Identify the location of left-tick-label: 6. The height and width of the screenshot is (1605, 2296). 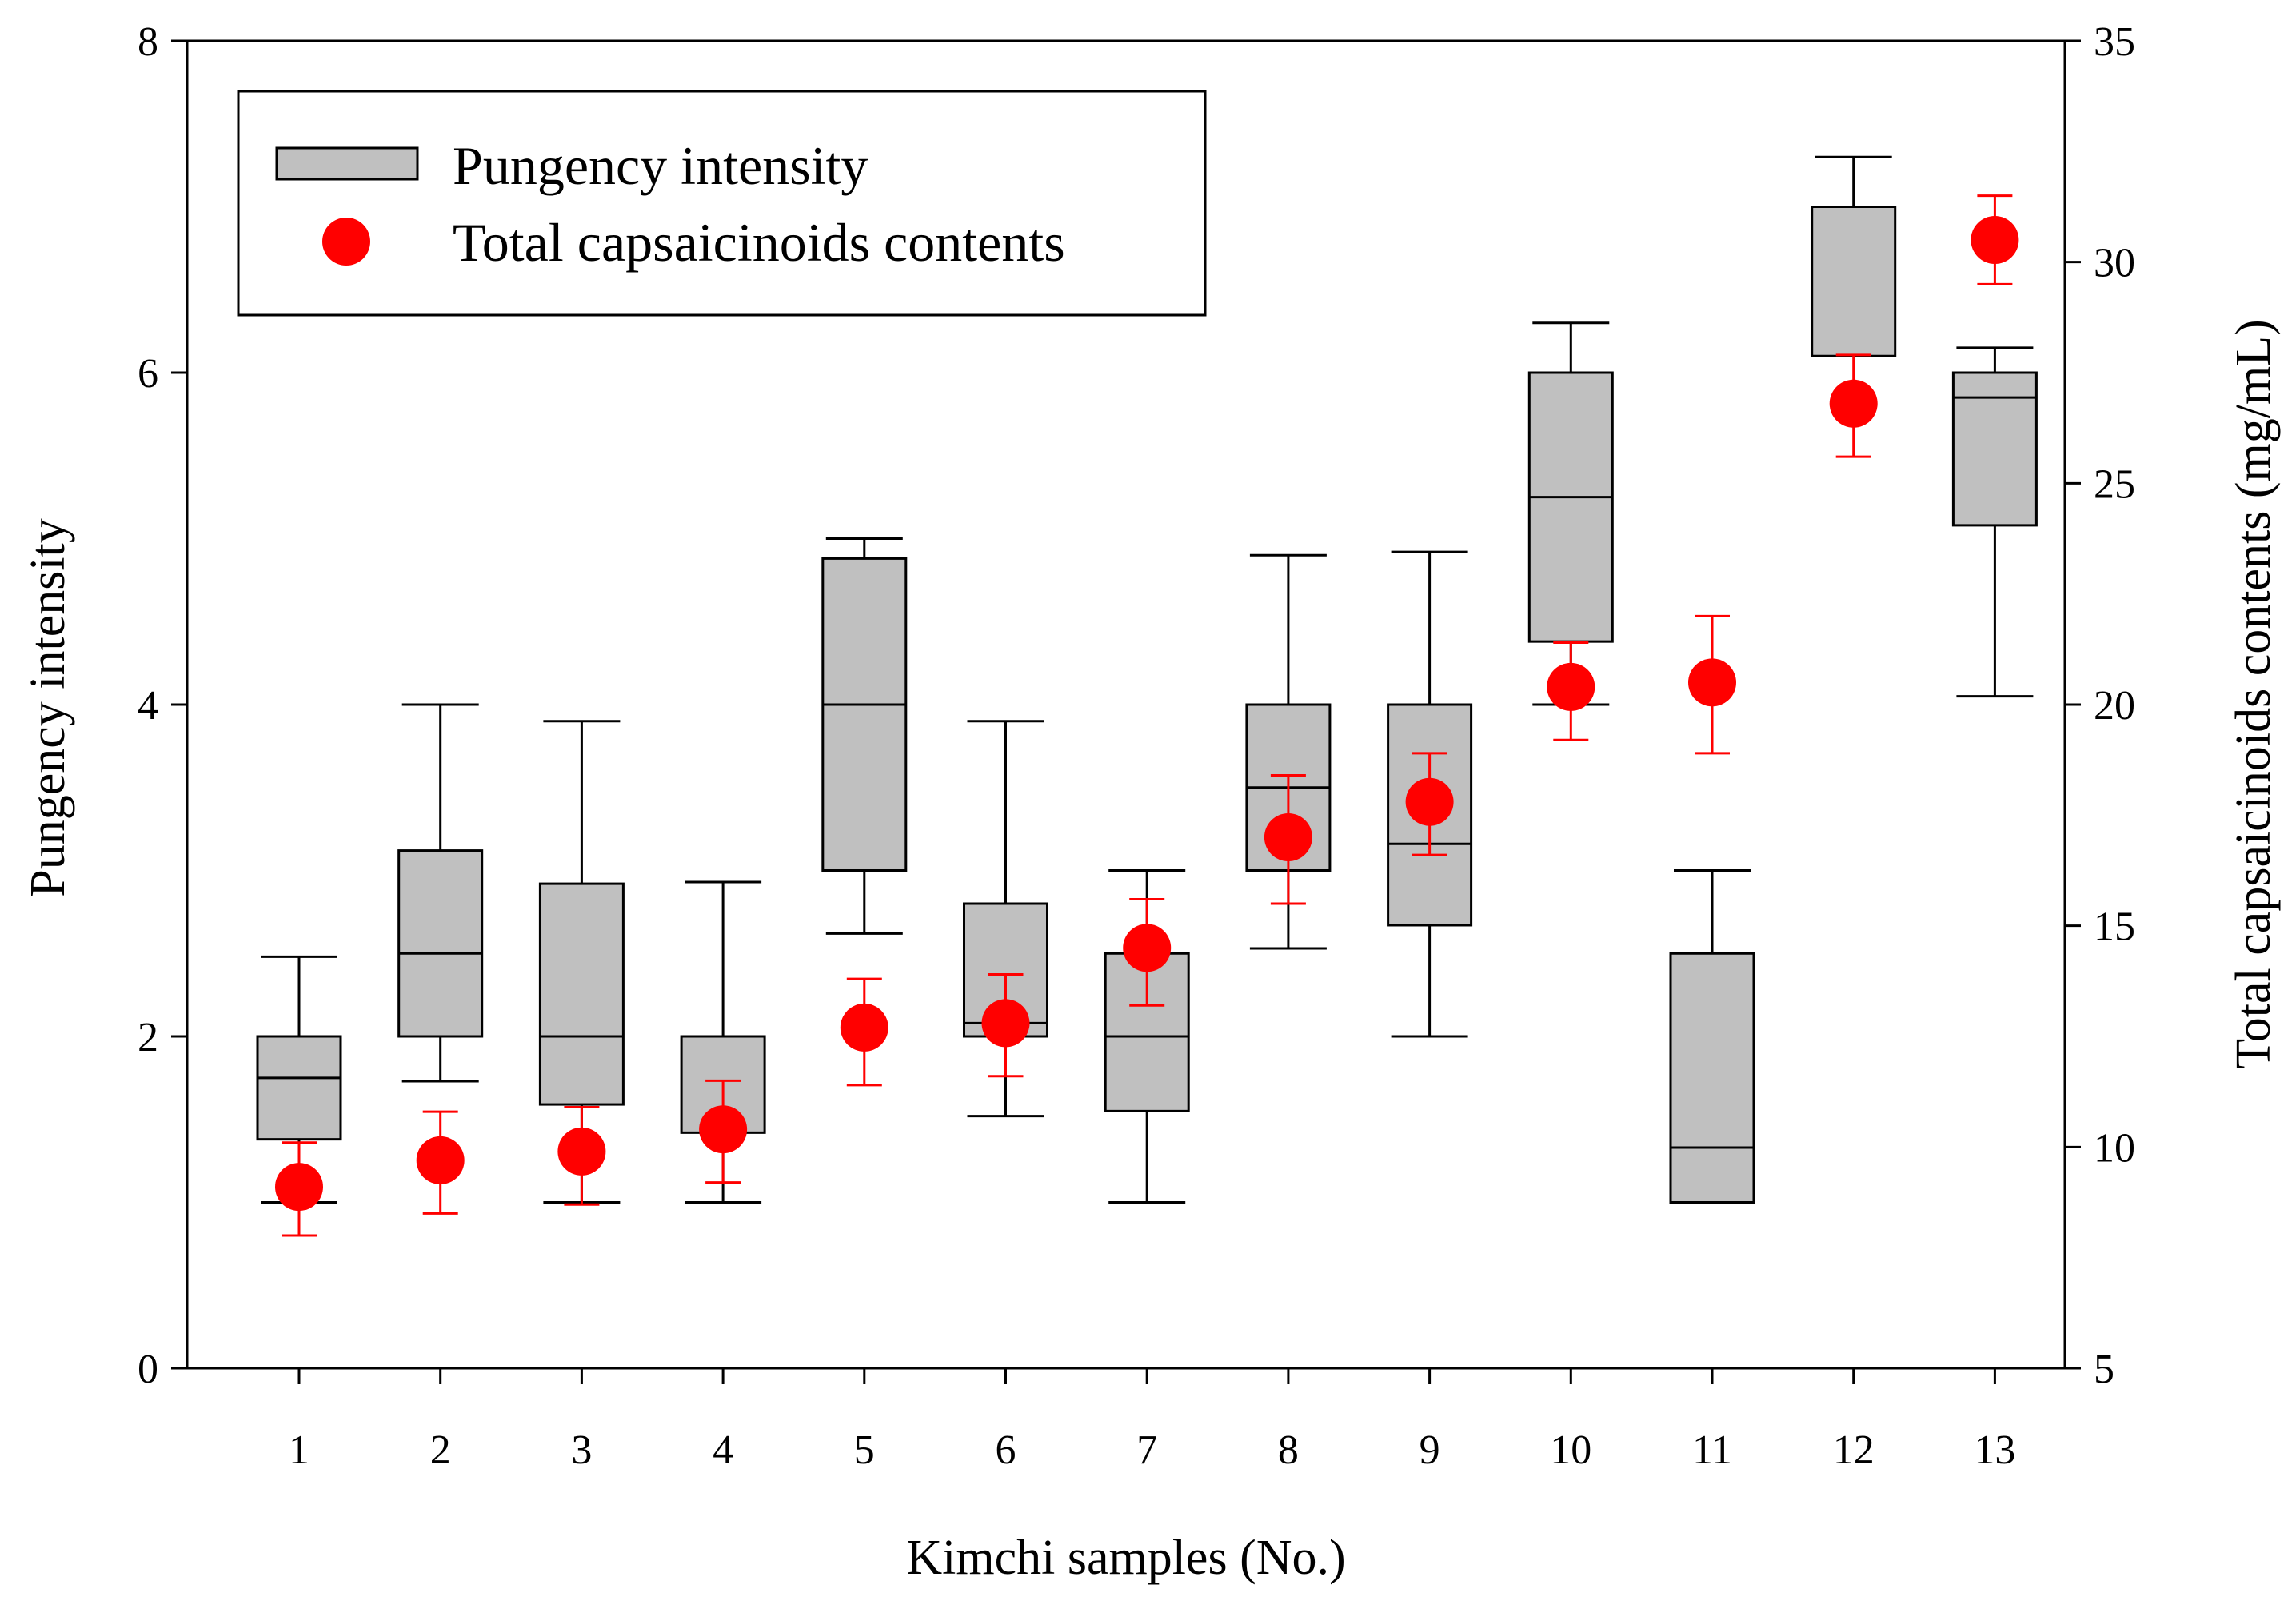
(148, 374).